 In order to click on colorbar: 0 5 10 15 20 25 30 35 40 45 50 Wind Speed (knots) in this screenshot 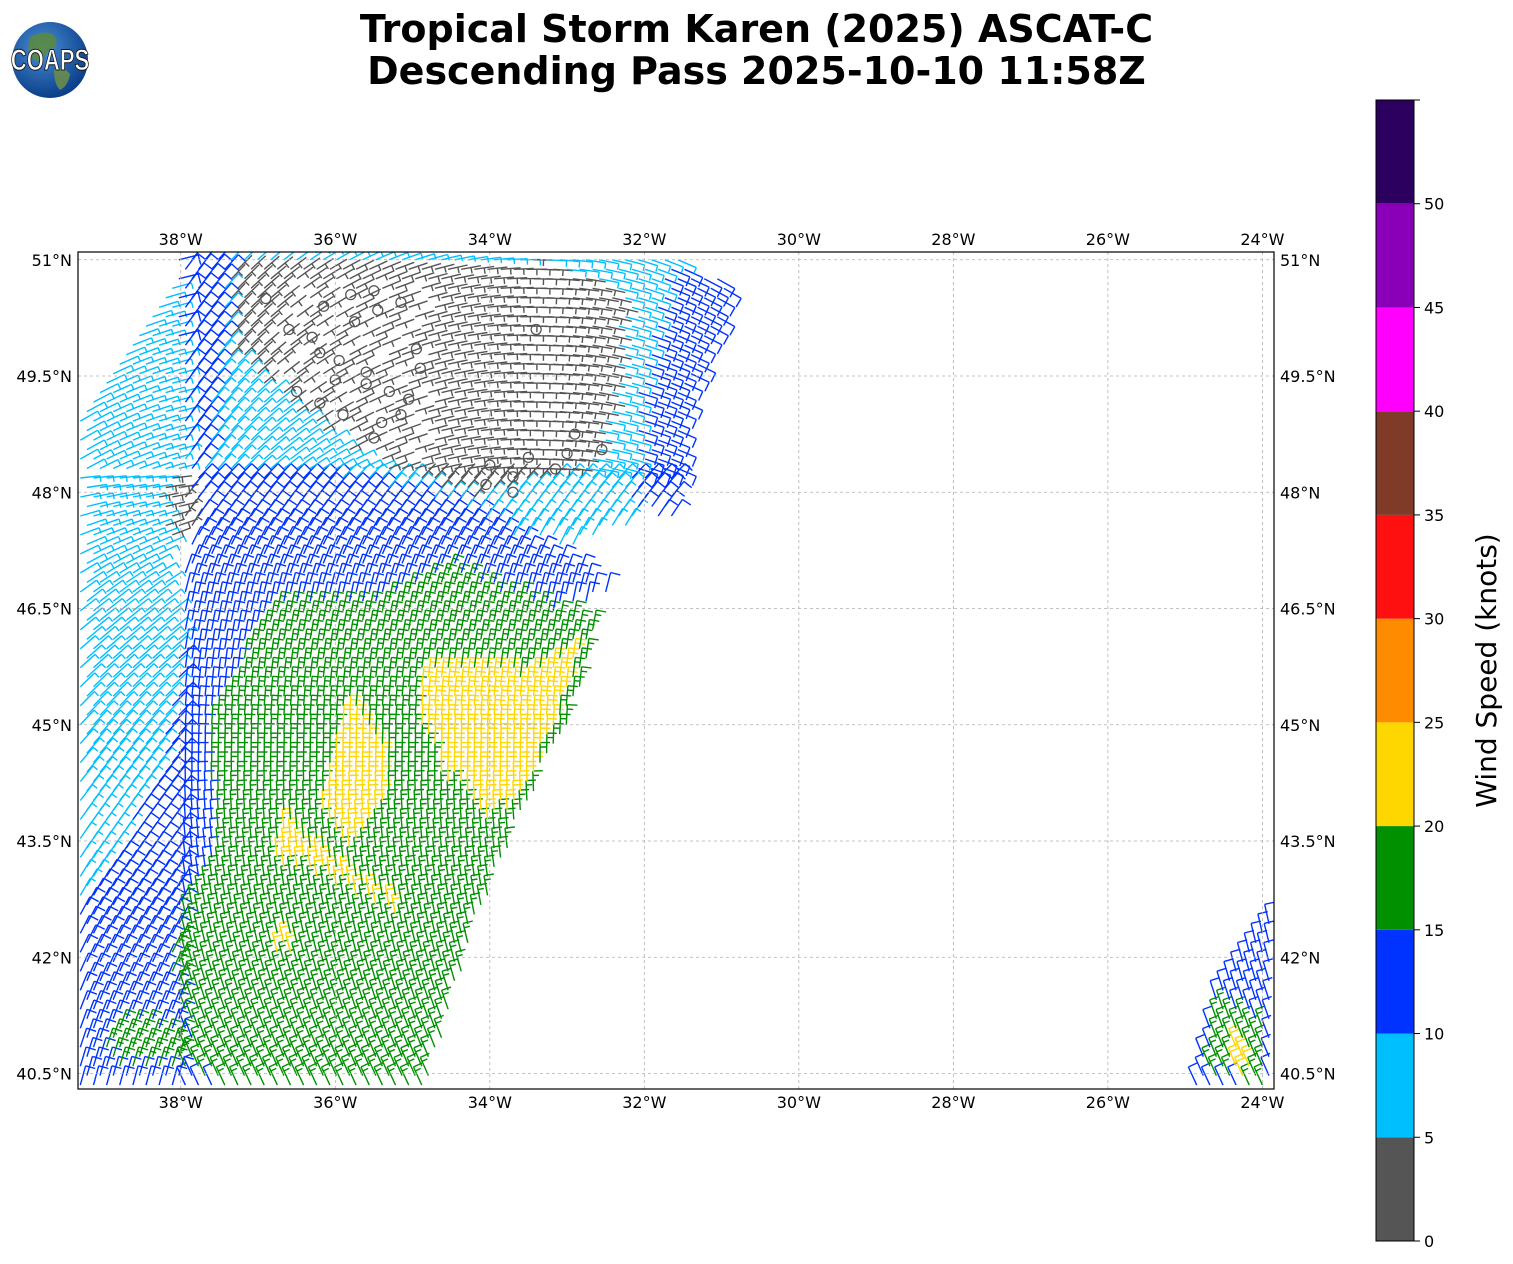, I will do `click(1439, 675)`.